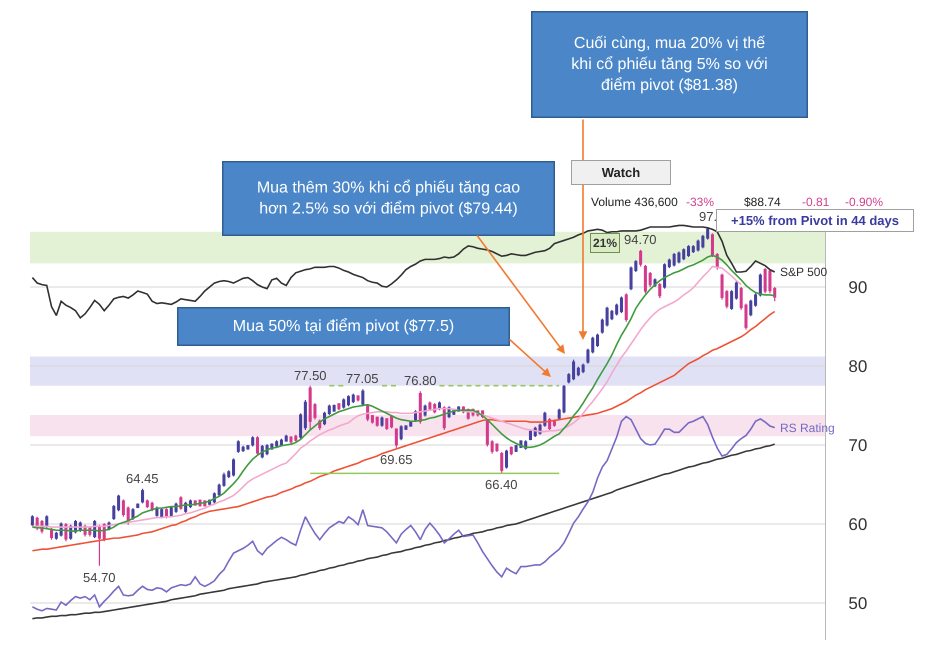 The width and height of the screenshot is (947, 657). Describe the element at coordinates (343, 326) in the screenshot. I see `annotation: Mua 50% tại điểm pivot ($77.5)` at that location.